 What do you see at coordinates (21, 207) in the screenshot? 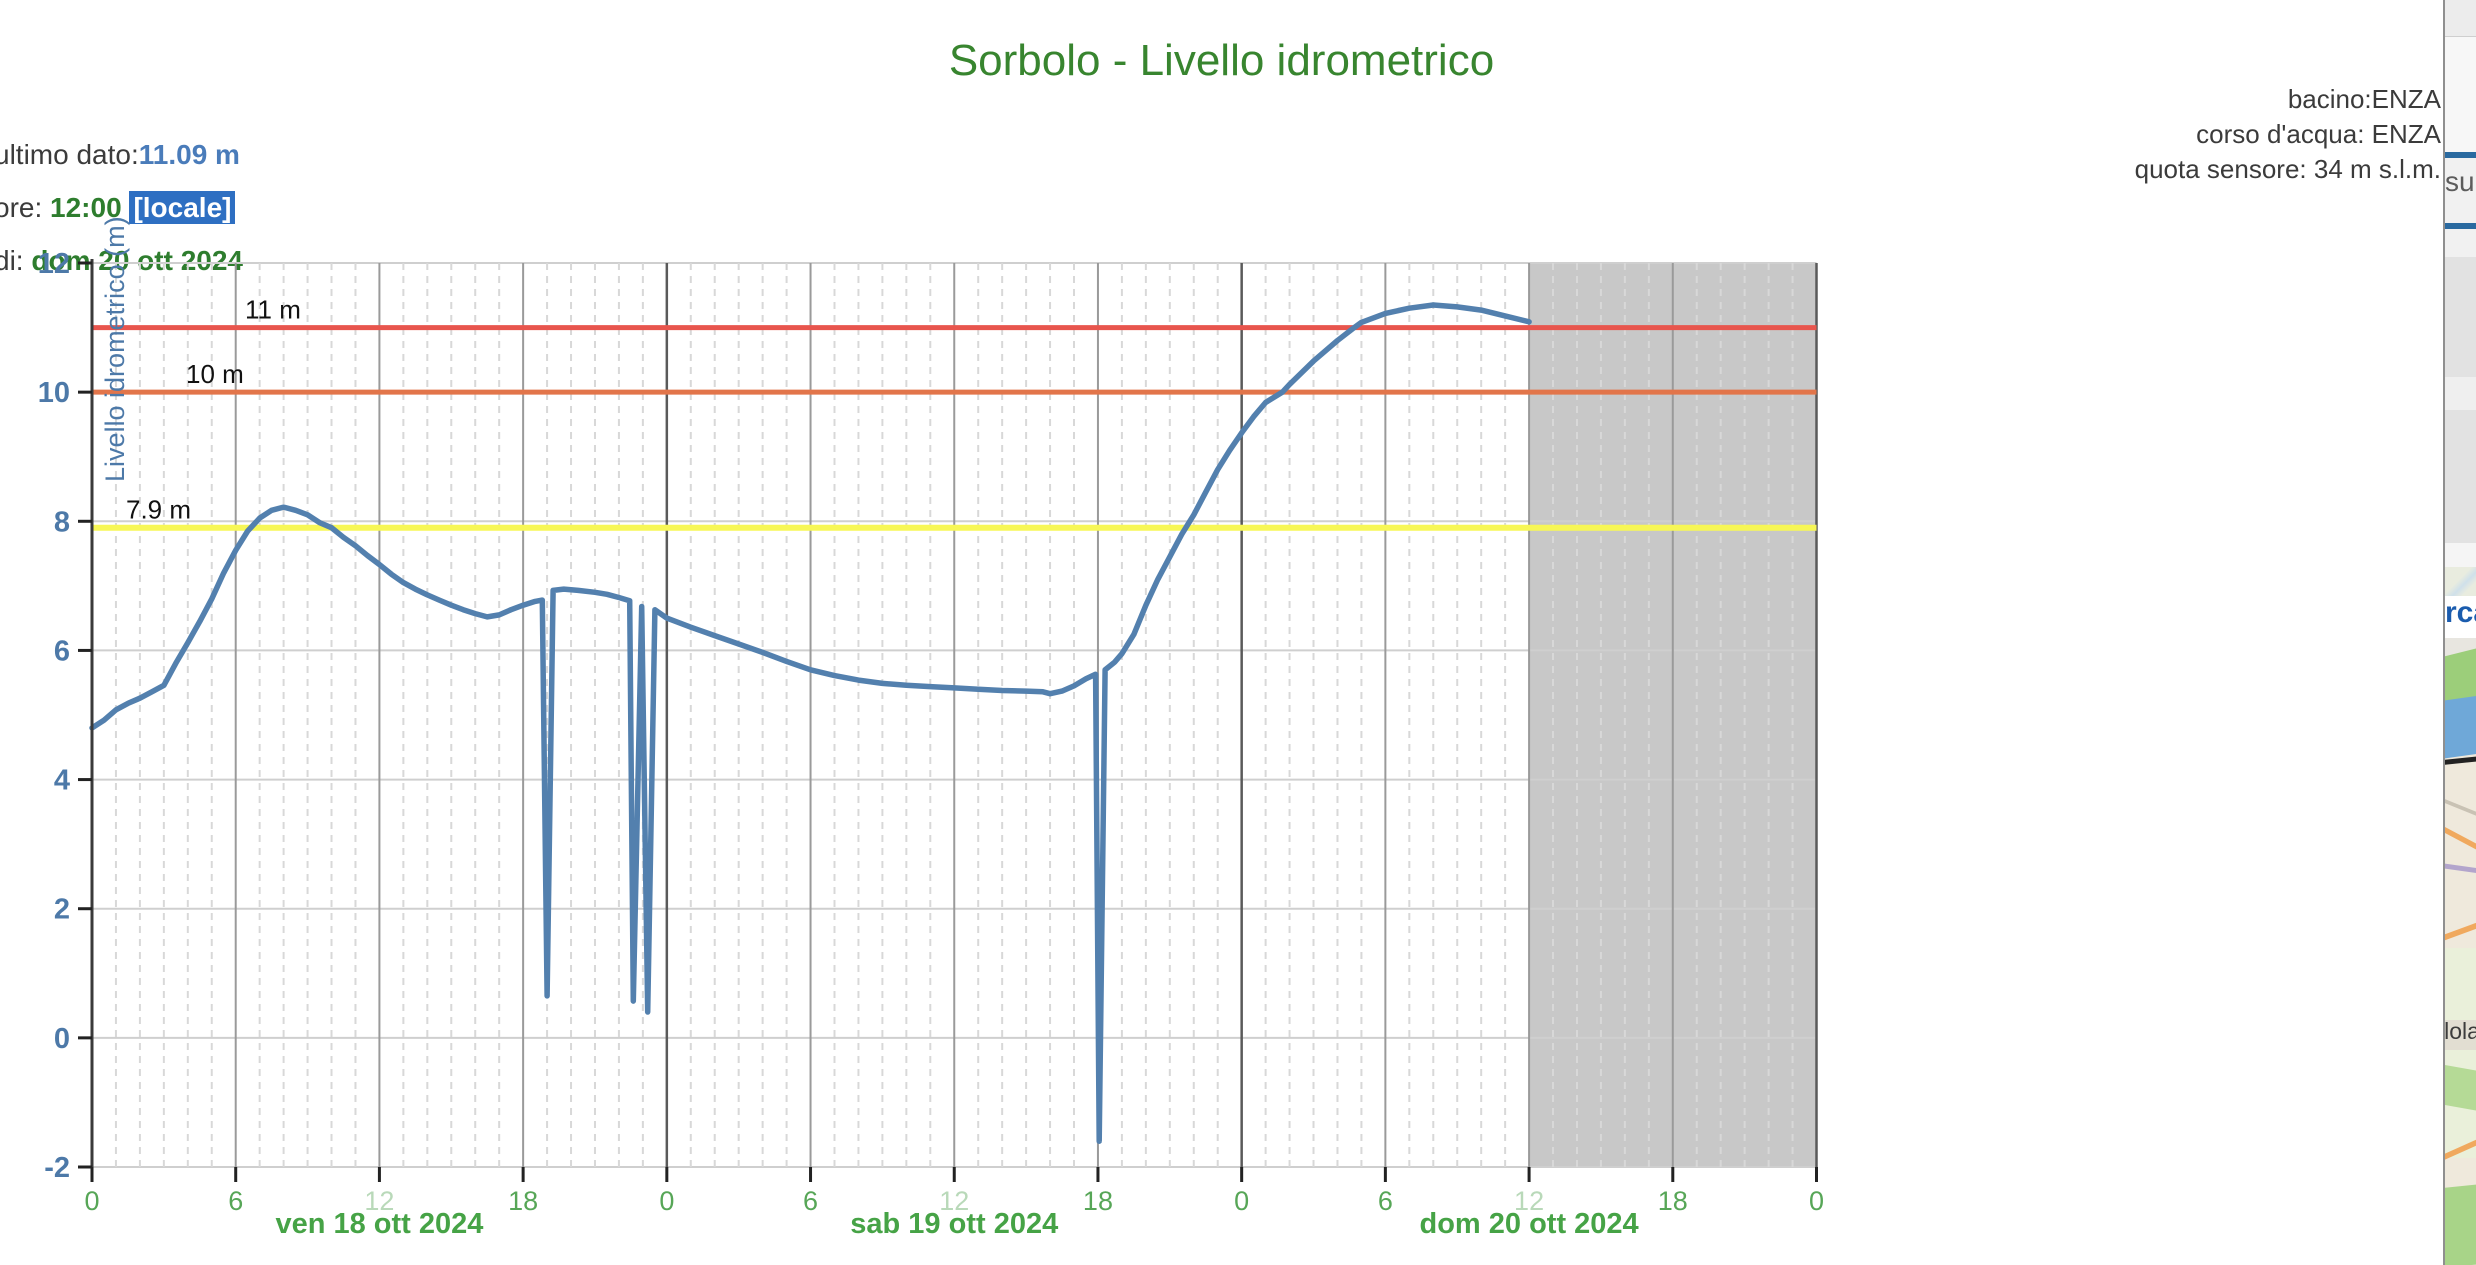
I see `last-time-label: ore:` at bounding box center [21, 207].